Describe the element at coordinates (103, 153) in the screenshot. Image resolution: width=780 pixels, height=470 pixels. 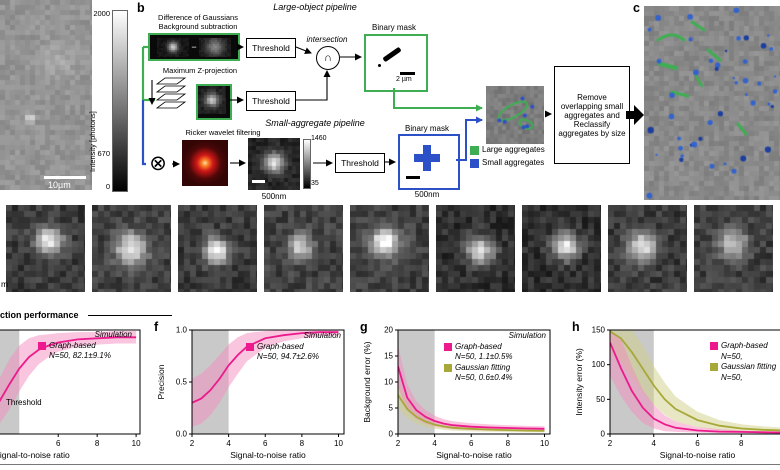
I see `colorbar-tick-mid: 670` at that location.